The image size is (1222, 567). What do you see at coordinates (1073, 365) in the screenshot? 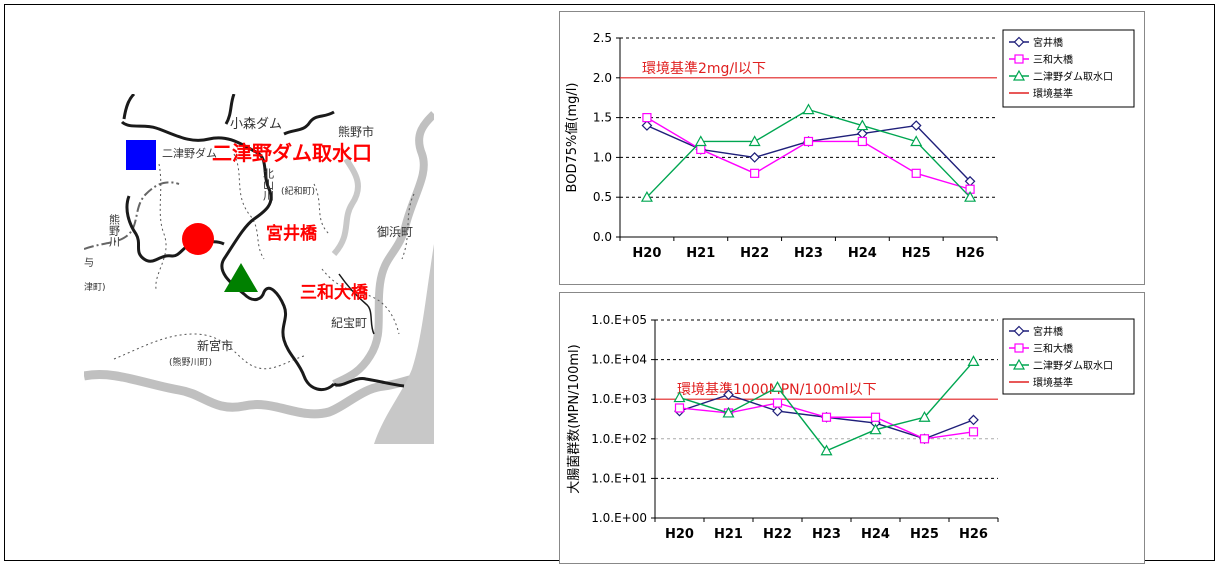
I see `coliform-legend-label: 二津野ダム取水口` at bounding box center [1073, 365].